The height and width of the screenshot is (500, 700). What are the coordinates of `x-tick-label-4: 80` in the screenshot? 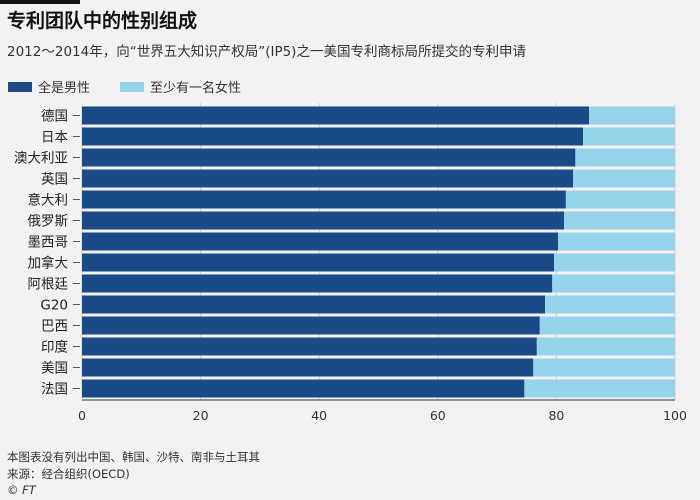 It's located at (556, 415).